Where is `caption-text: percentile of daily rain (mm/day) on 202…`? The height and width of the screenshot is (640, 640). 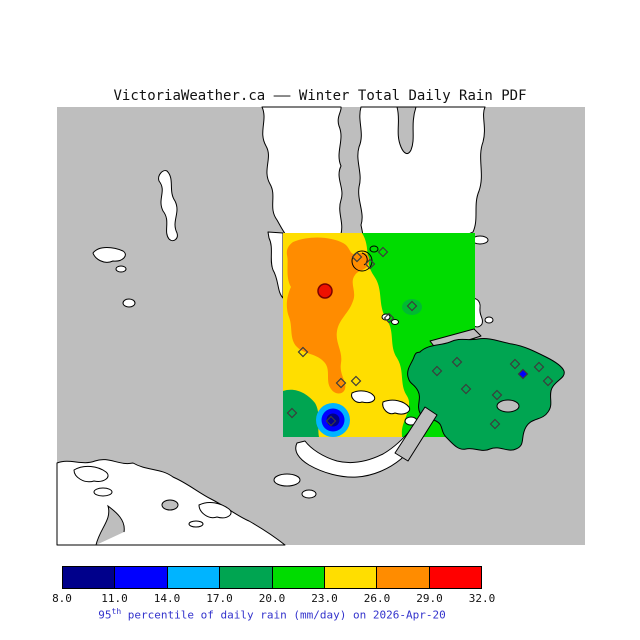 caption-text: percentile of daily rain (mm/day) on 202… is located at coordinates (283, 615).